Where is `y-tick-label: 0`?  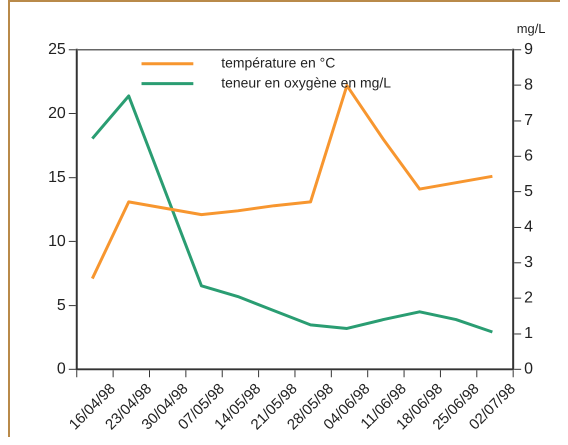 y-tick-label: 0 is located at coordinates (61, 369).